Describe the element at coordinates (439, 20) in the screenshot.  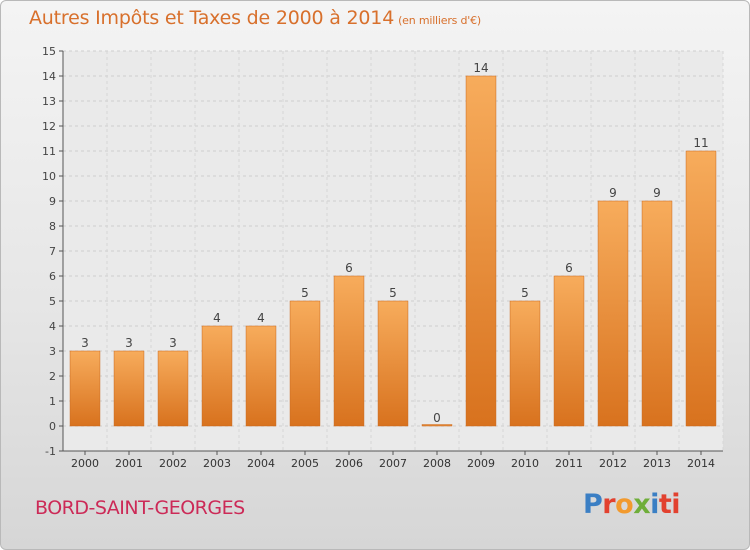
I see `chart-subtitle: (en milliers d'€)` at that location.